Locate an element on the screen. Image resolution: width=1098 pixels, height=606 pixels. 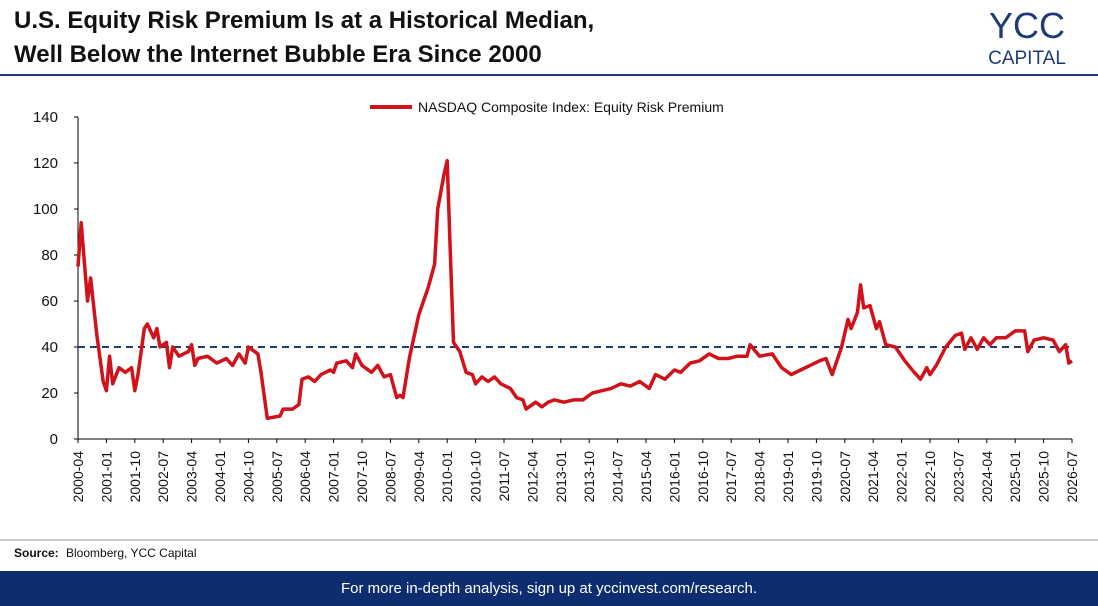
x-tick-label: 2009-04 is located at coordinates (419, 477).